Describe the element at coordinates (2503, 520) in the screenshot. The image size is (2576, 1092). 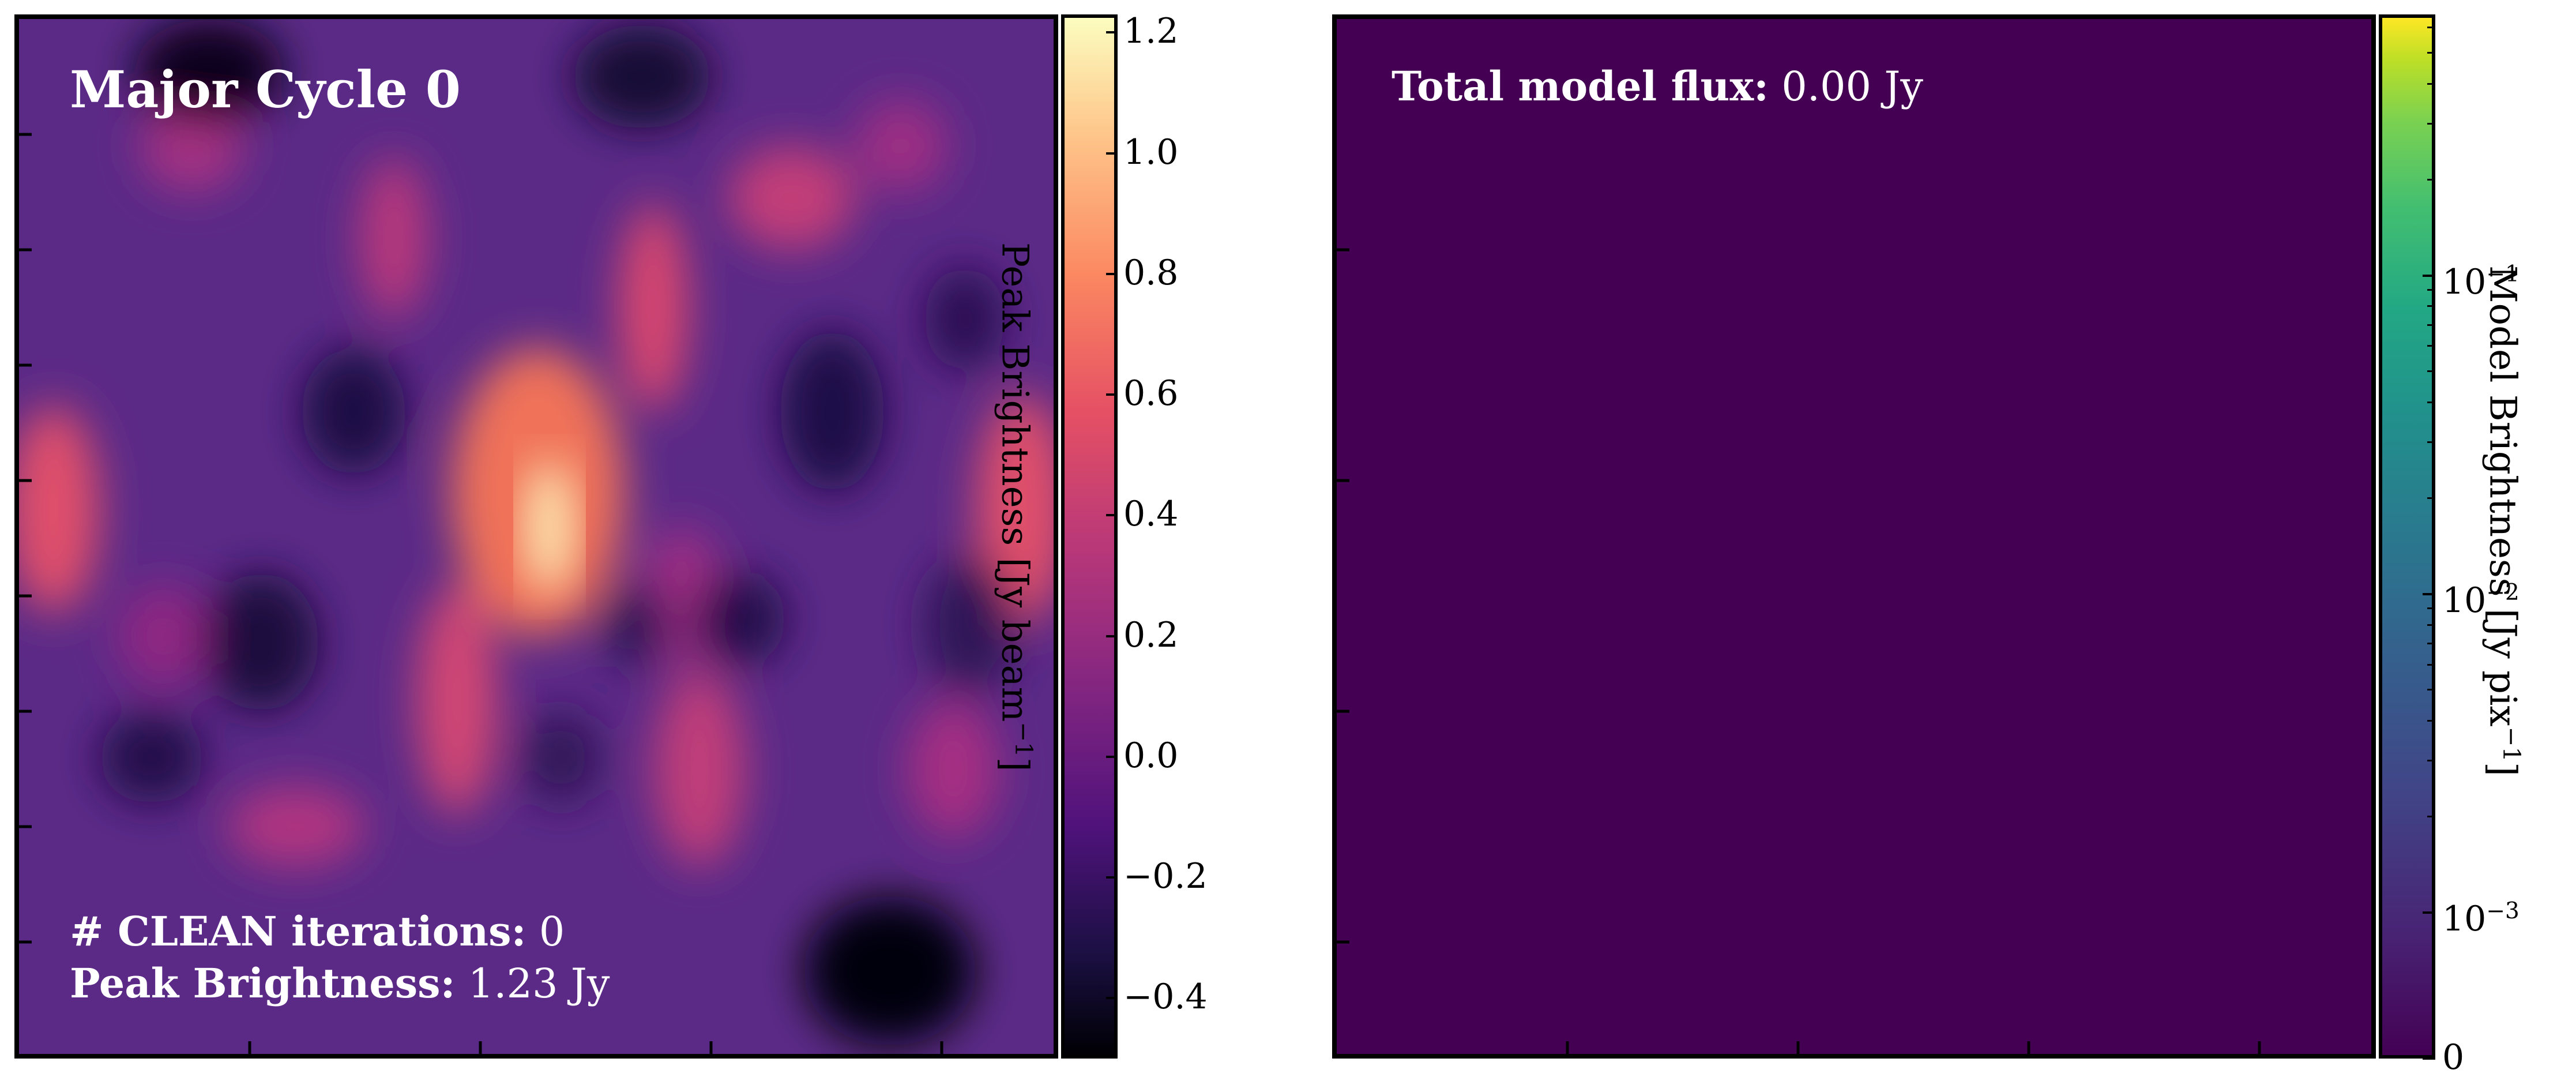
I see `model-brightness-colorbar-label: Model Brightness [Jy pix−1]` at that location.